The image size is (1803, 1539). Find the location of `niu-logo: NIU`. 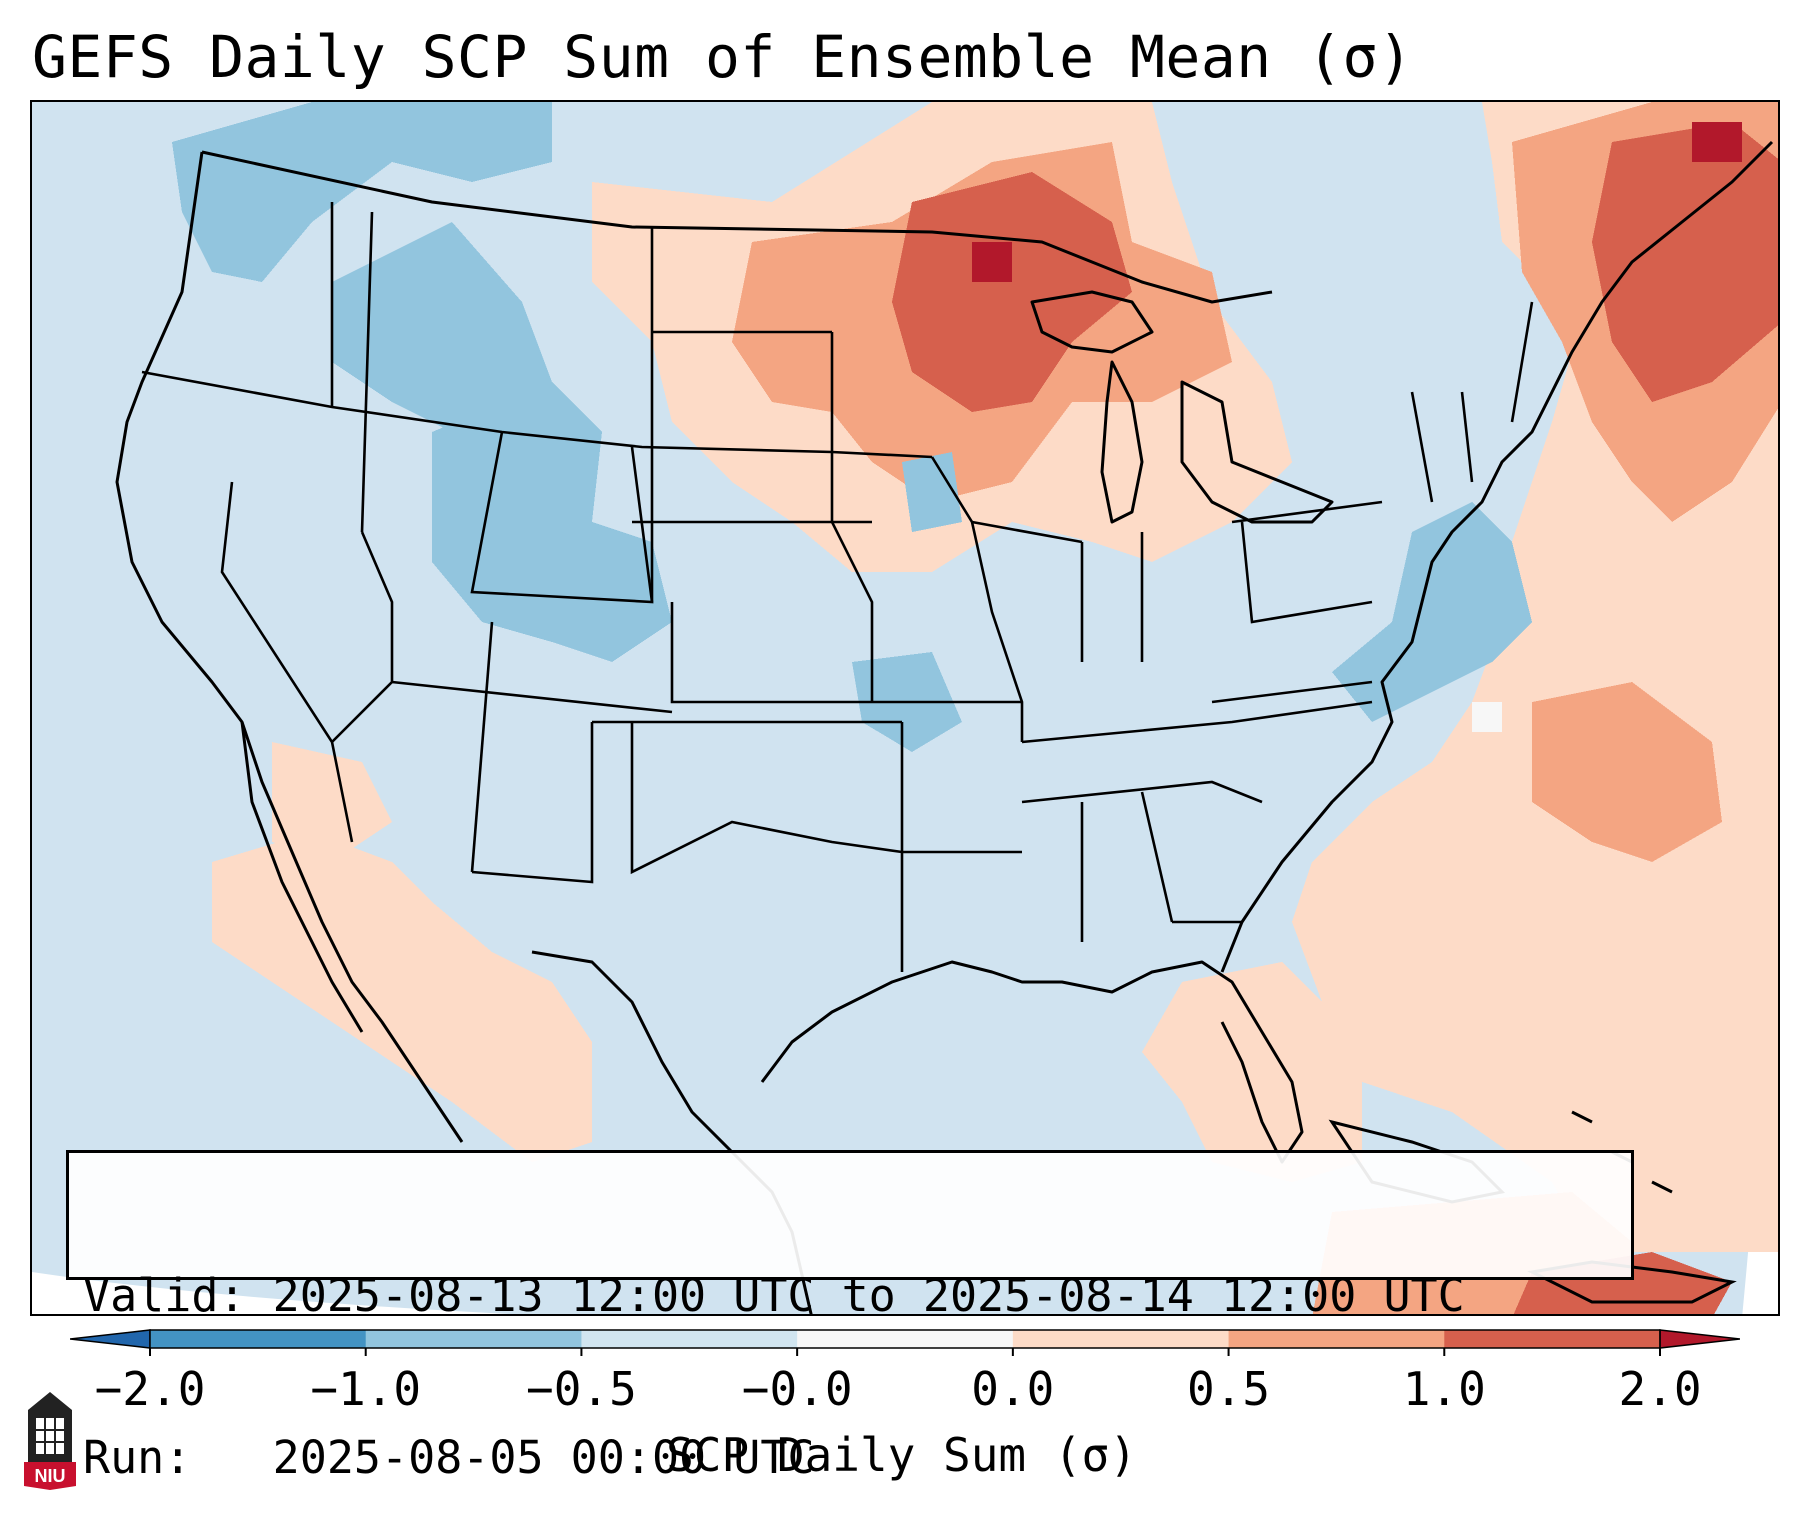

niu-logo: NIU is located at coordinates (50, 1441).